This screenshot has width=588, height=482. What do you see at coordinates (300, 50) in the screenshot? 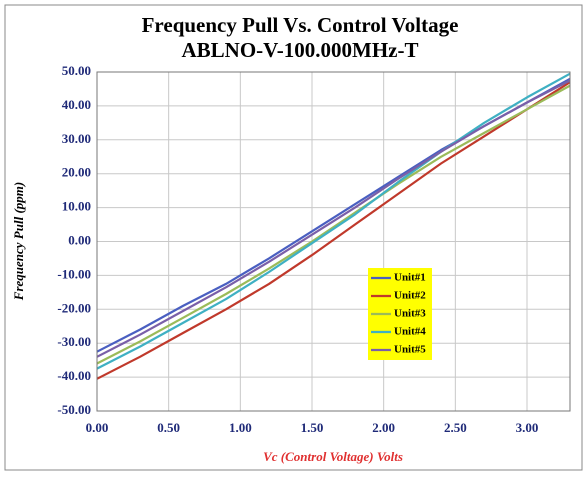
I see `chart-subtitle: ABLNO-V-100.000MHz-T` at bounding box center [300, 50].